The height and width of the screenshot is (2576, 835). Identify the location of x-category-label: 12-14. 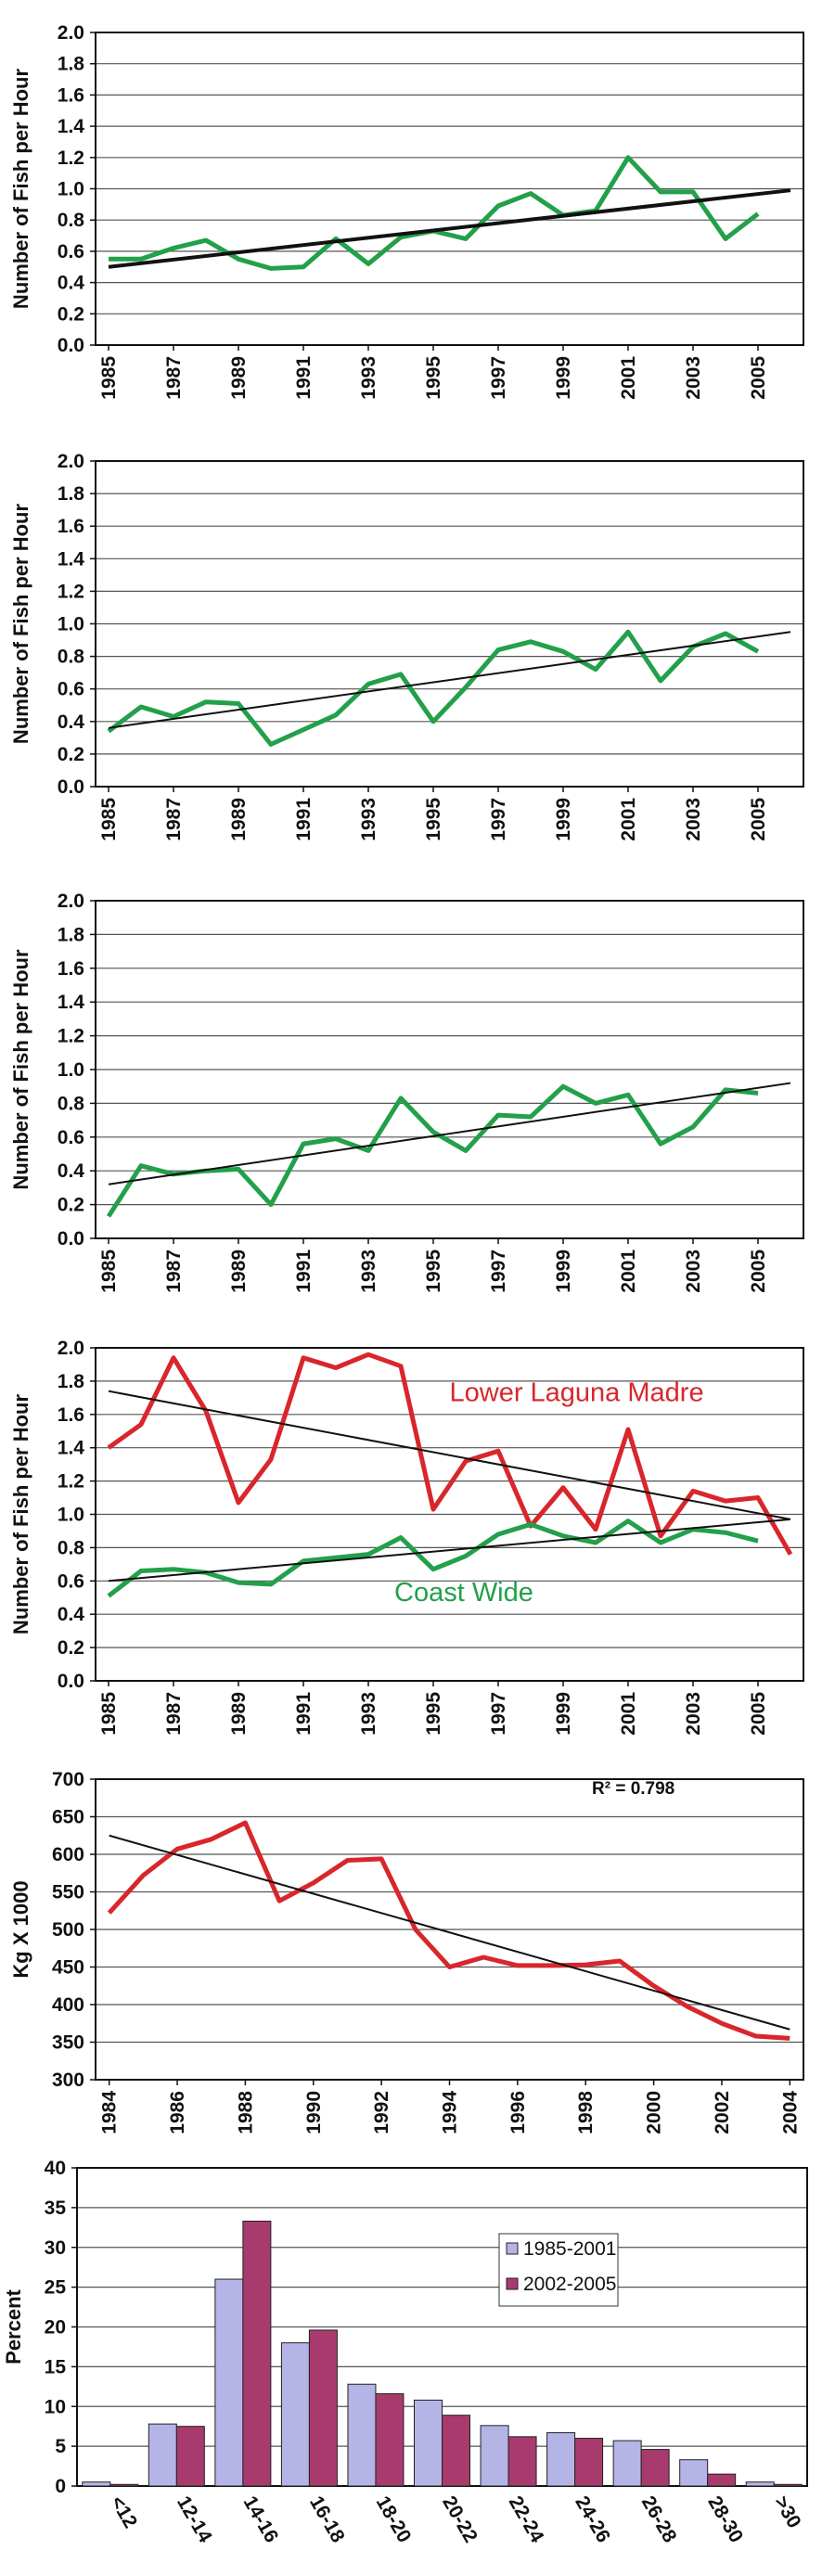
(195, 2519).